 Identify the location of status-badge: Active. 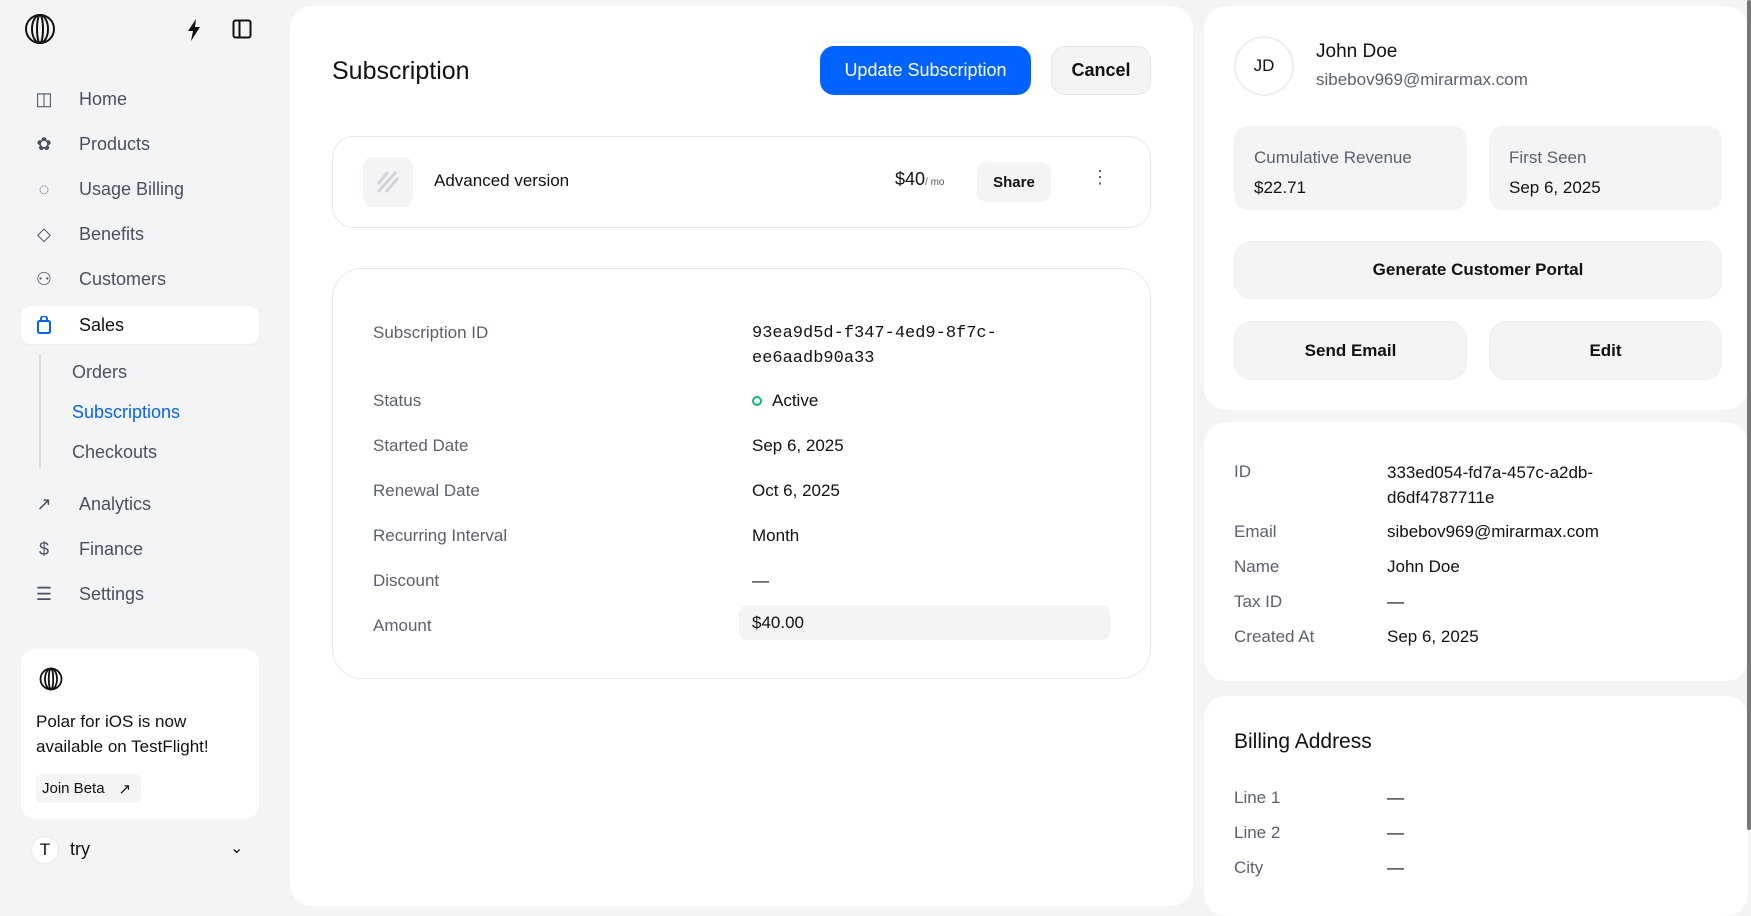
(785, 401).